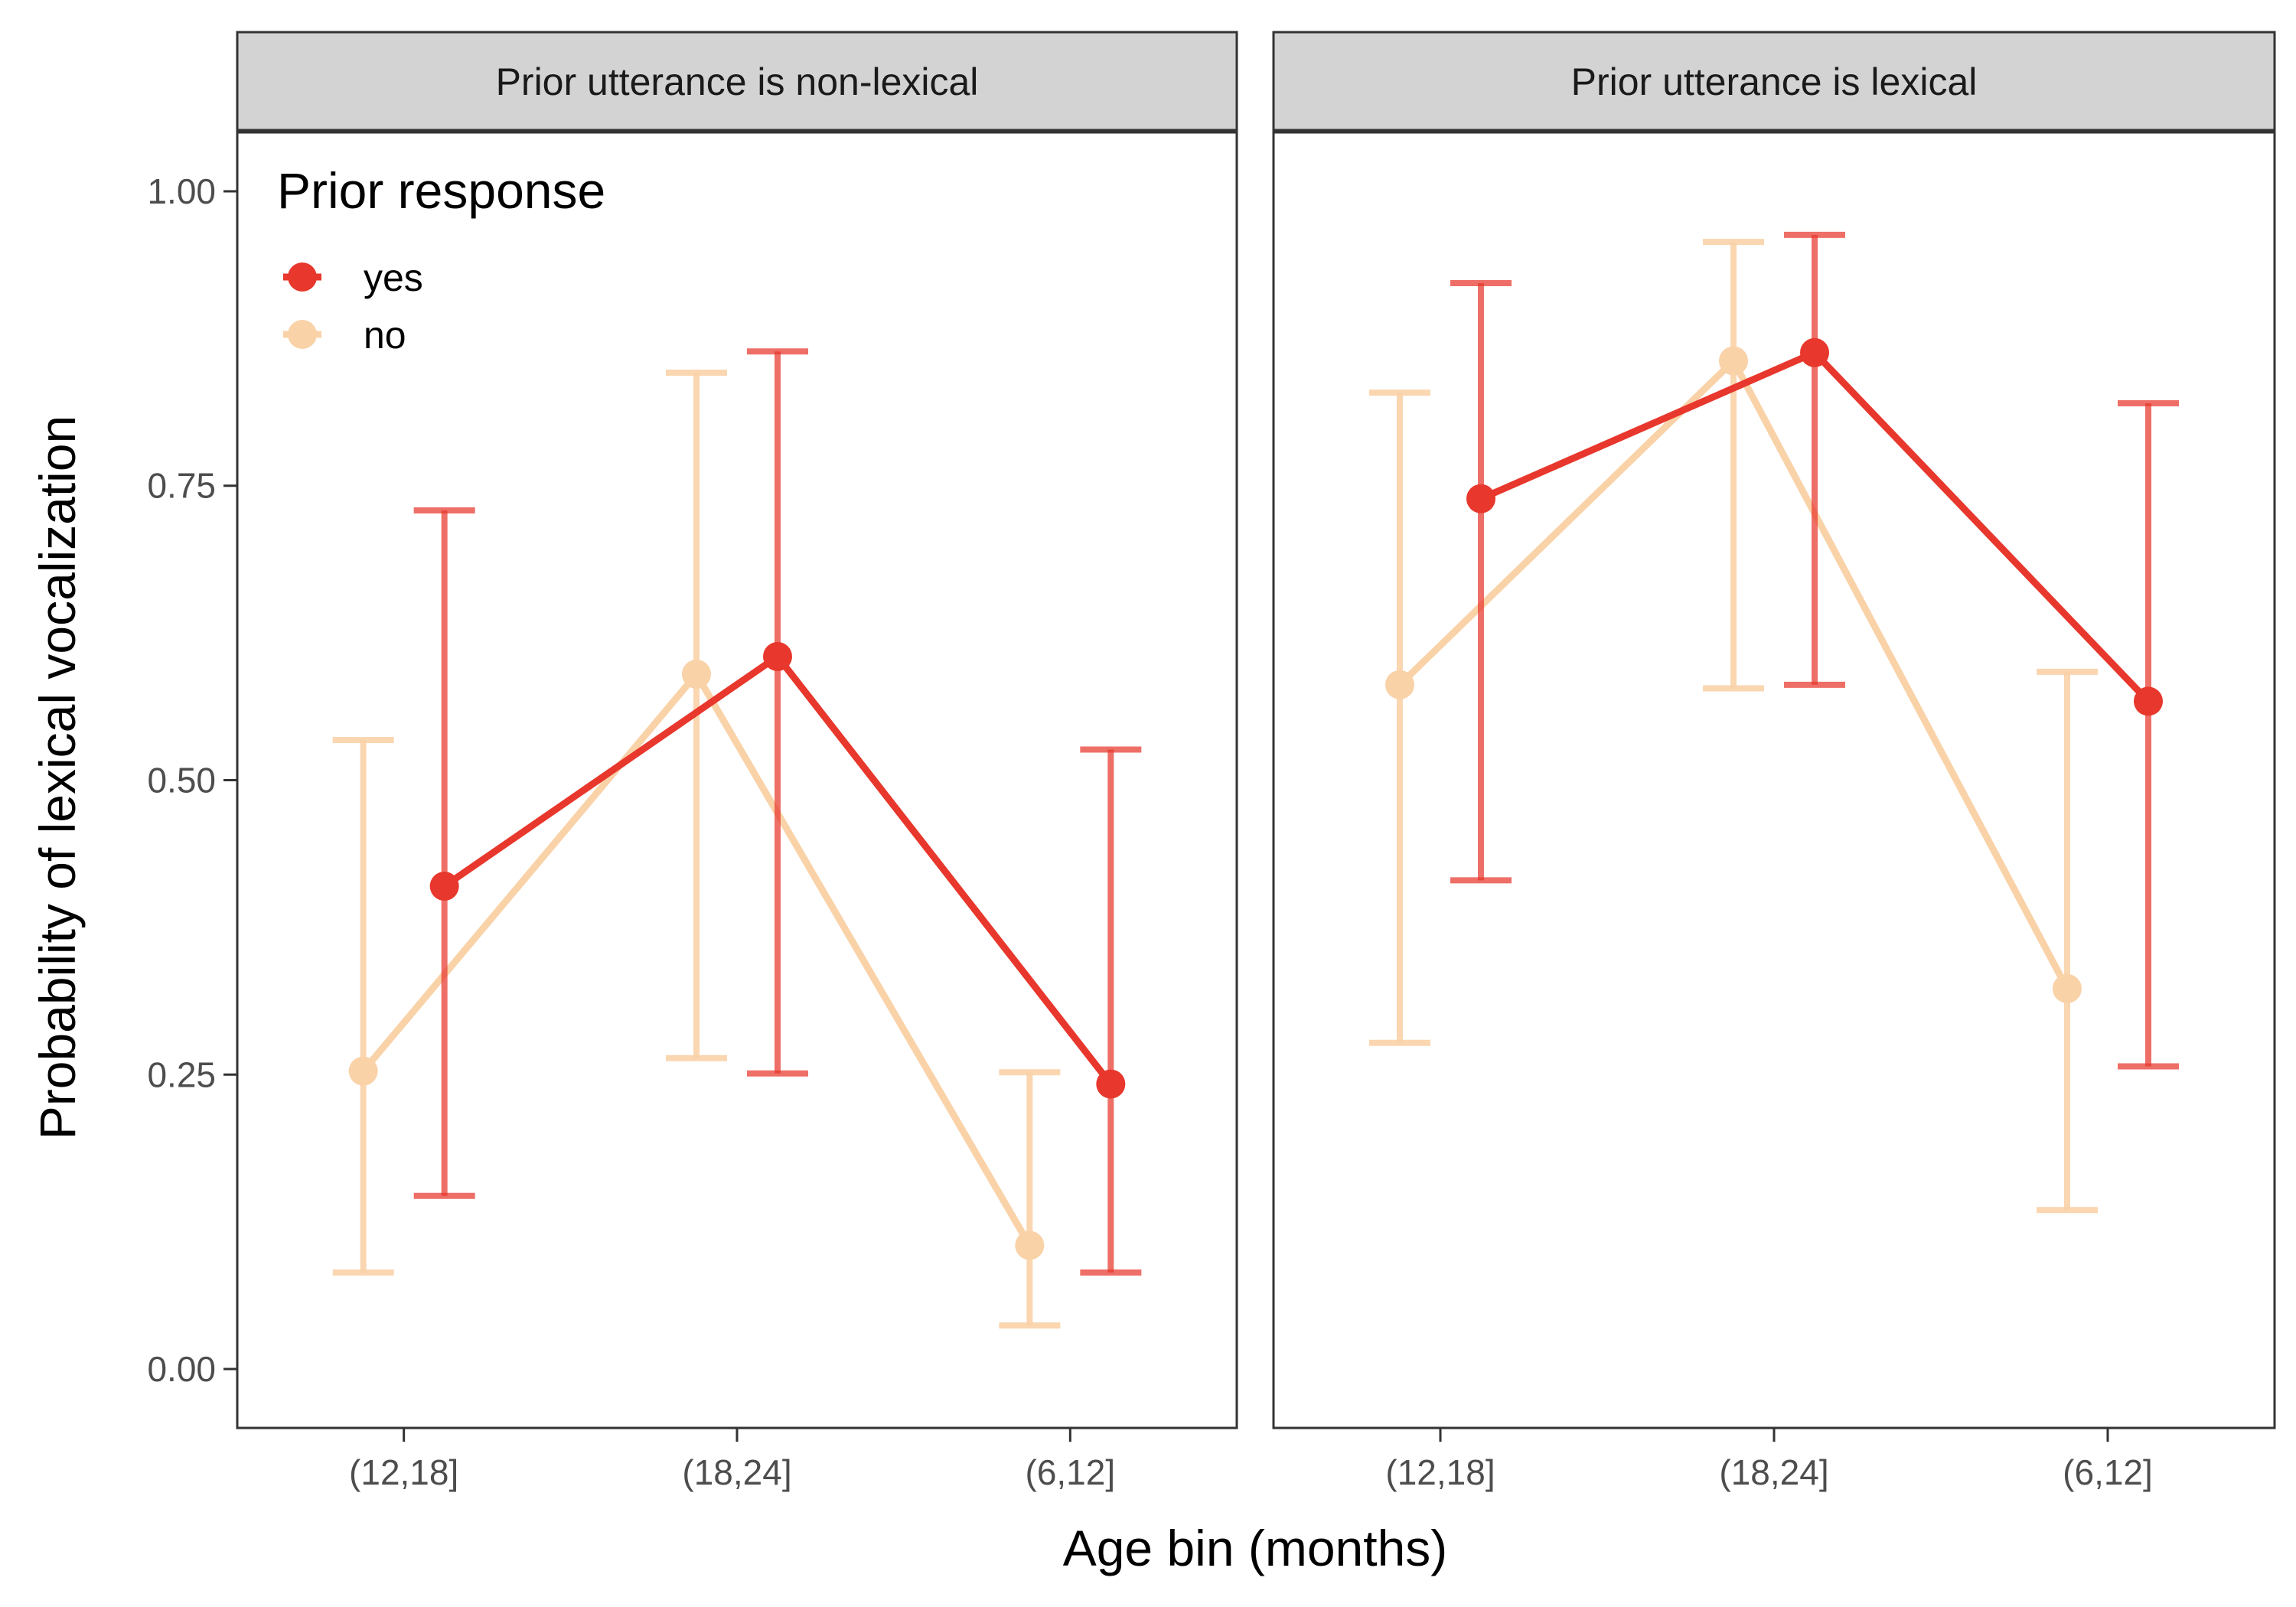 This screenshot has height=1607, width=2296. What do you see at coordinates (181, 781) in the screenshot?
I see `y-tick-label: 0.50` at bounding box center [181, 781].